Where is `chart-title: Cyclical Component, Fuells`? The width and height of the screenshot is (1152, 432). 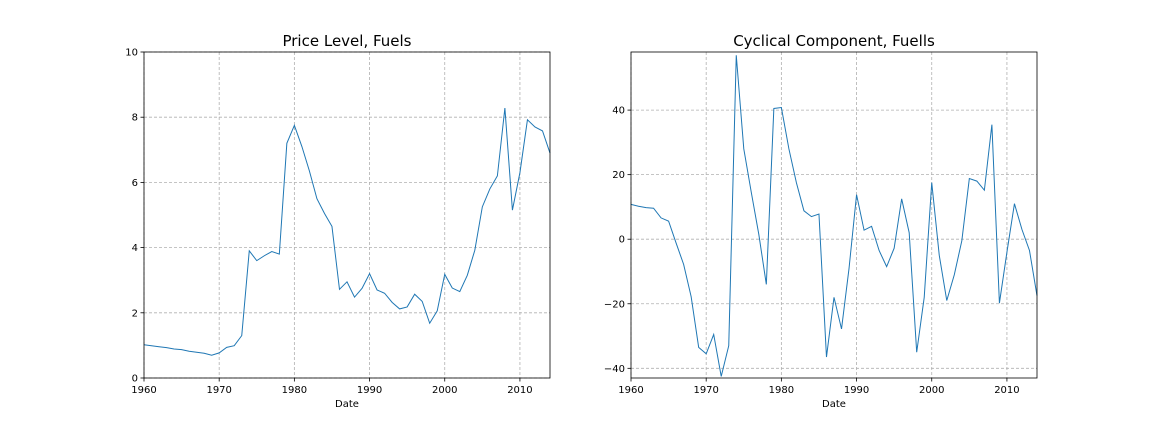
chart-title: Cyclical Component, Fuells is located at coordinates (834, 41).